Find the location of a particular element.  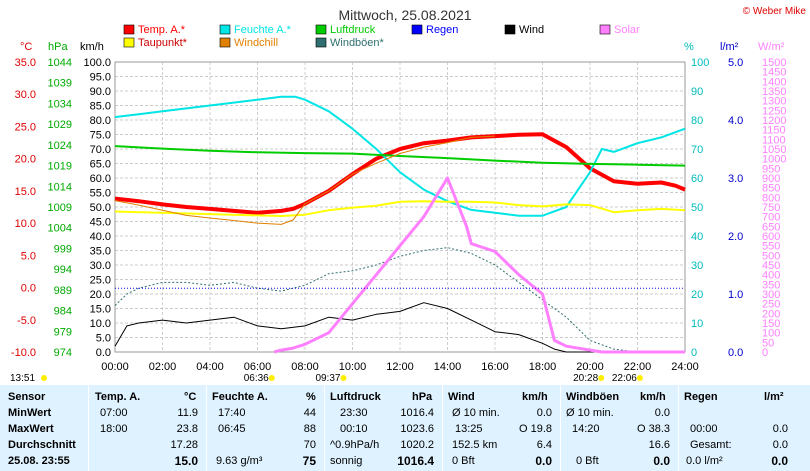

avg-pressure-value: 1020.2 is located at coordinates (417, 445).